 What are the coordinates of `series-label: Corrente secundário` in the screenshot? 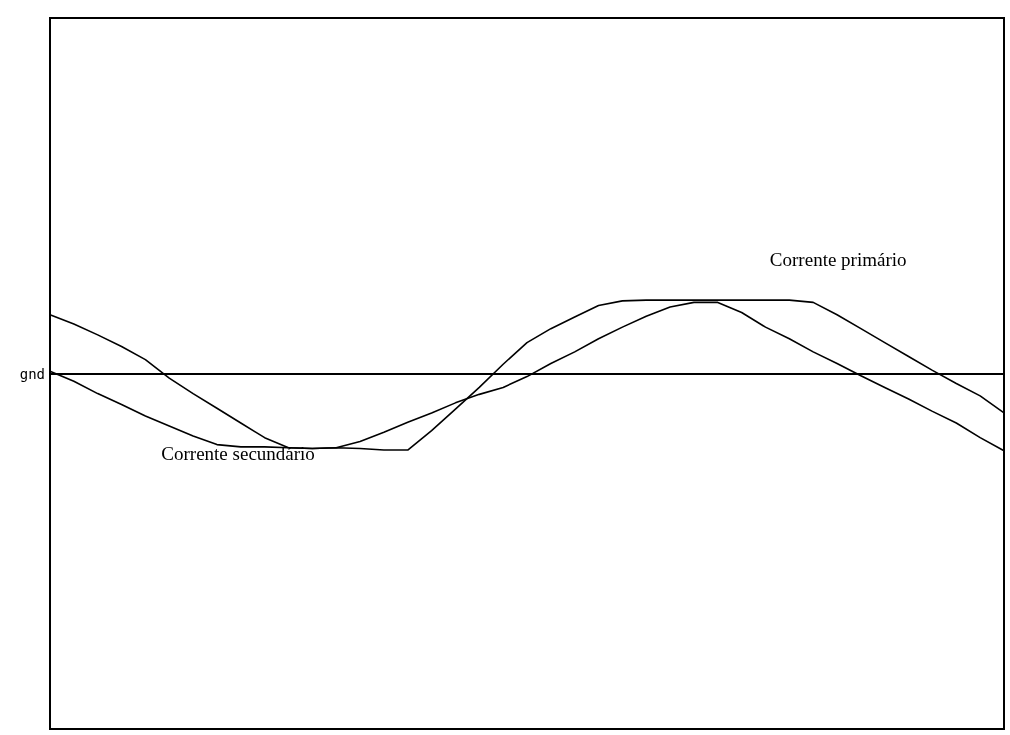 It's located at (238, 454).